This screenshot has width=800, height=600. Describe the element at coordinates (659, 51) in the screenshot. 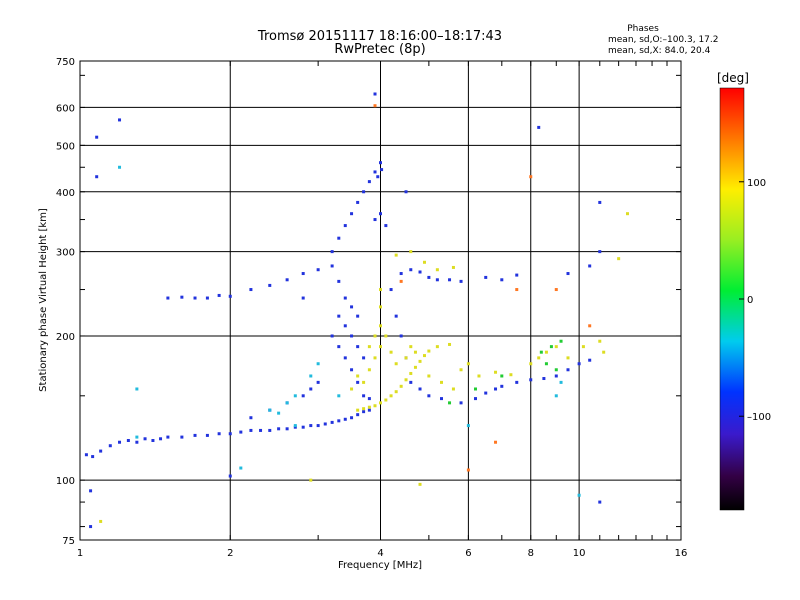

I see `phase-stats-x: mean, sd,X: 84.0, 20.4` at that location.